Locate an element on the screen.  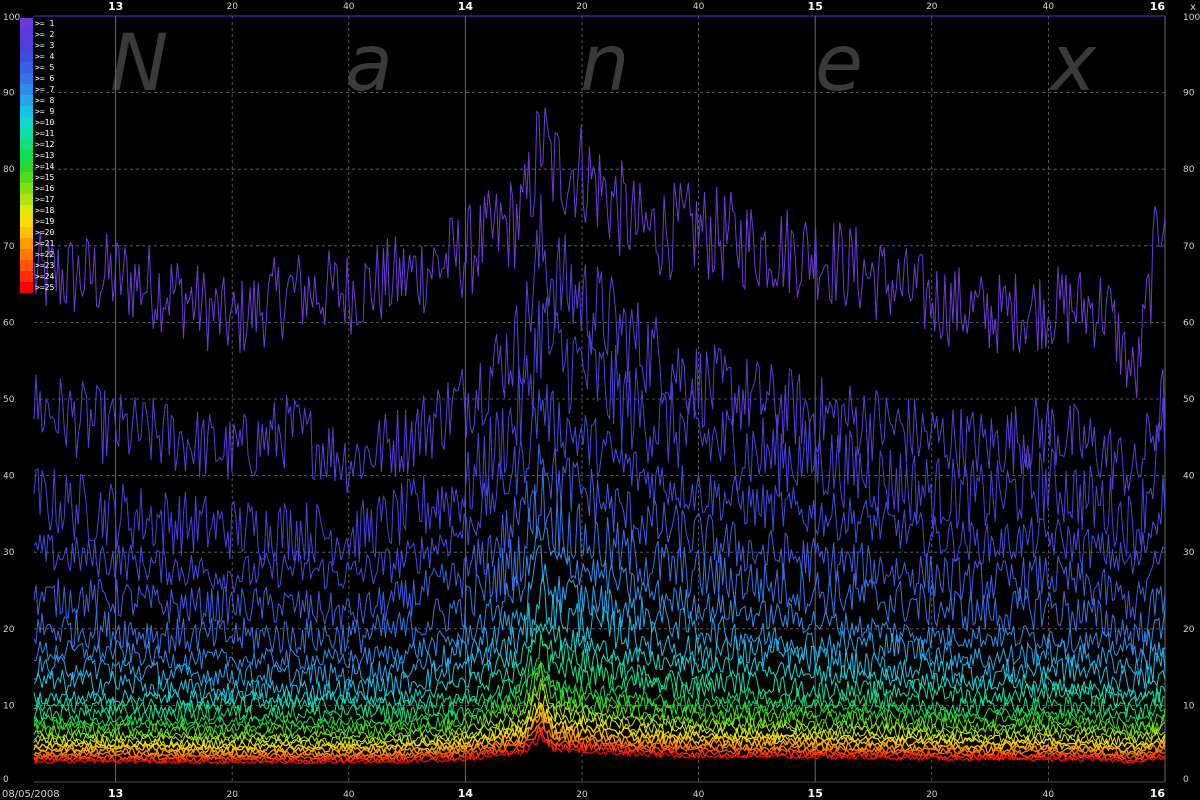
y-tick-label-left: 70 is located at coordinates (9, 247).